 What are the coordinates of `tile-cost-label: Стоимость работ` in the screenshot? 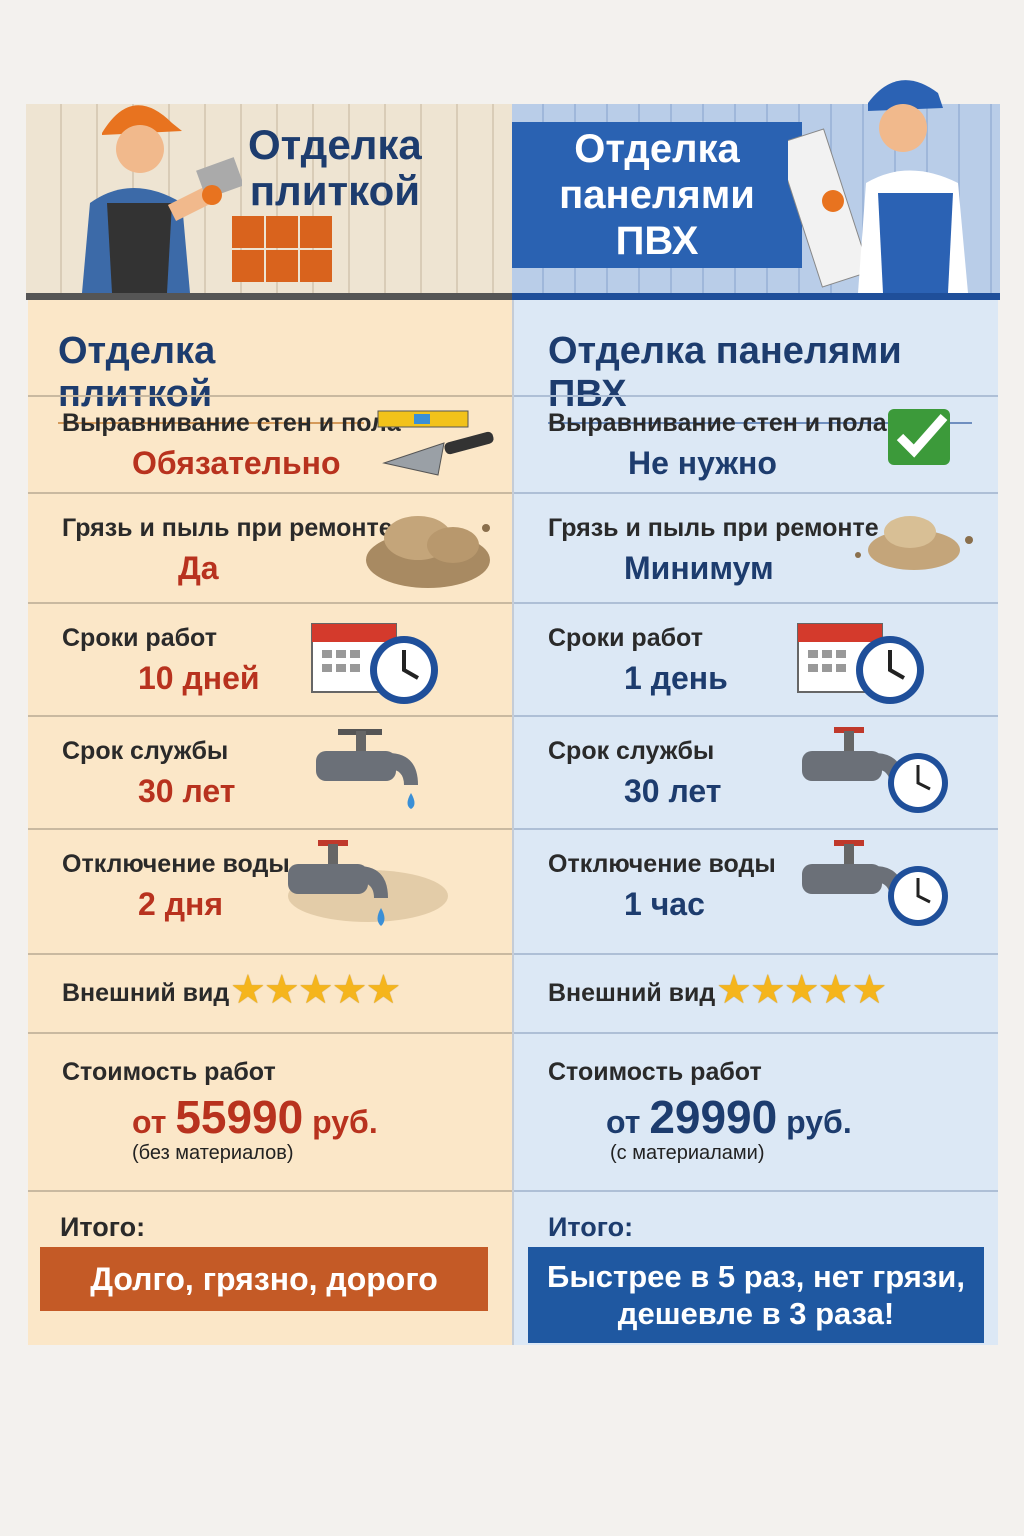 It's located at (169, 1072).